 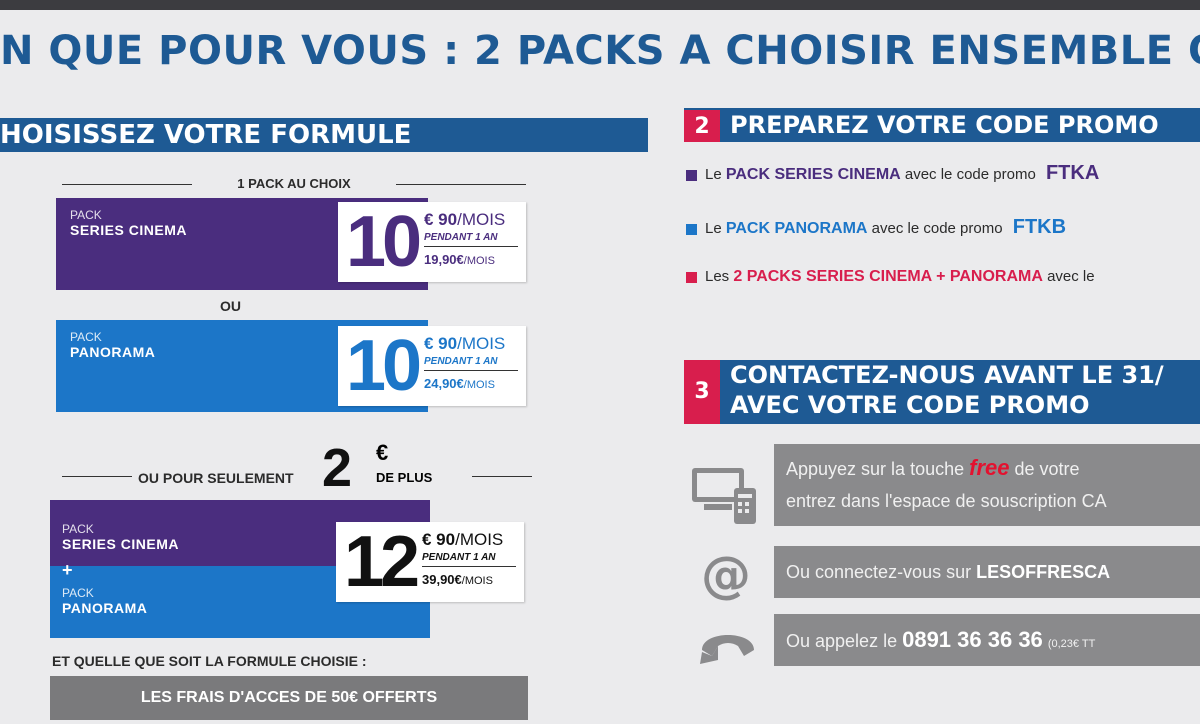 I want to click on price-card-panorama: 10 € 90/MOIS PENDANT 1 AN 24,90€/MOIS, so click(x=432, y=366).